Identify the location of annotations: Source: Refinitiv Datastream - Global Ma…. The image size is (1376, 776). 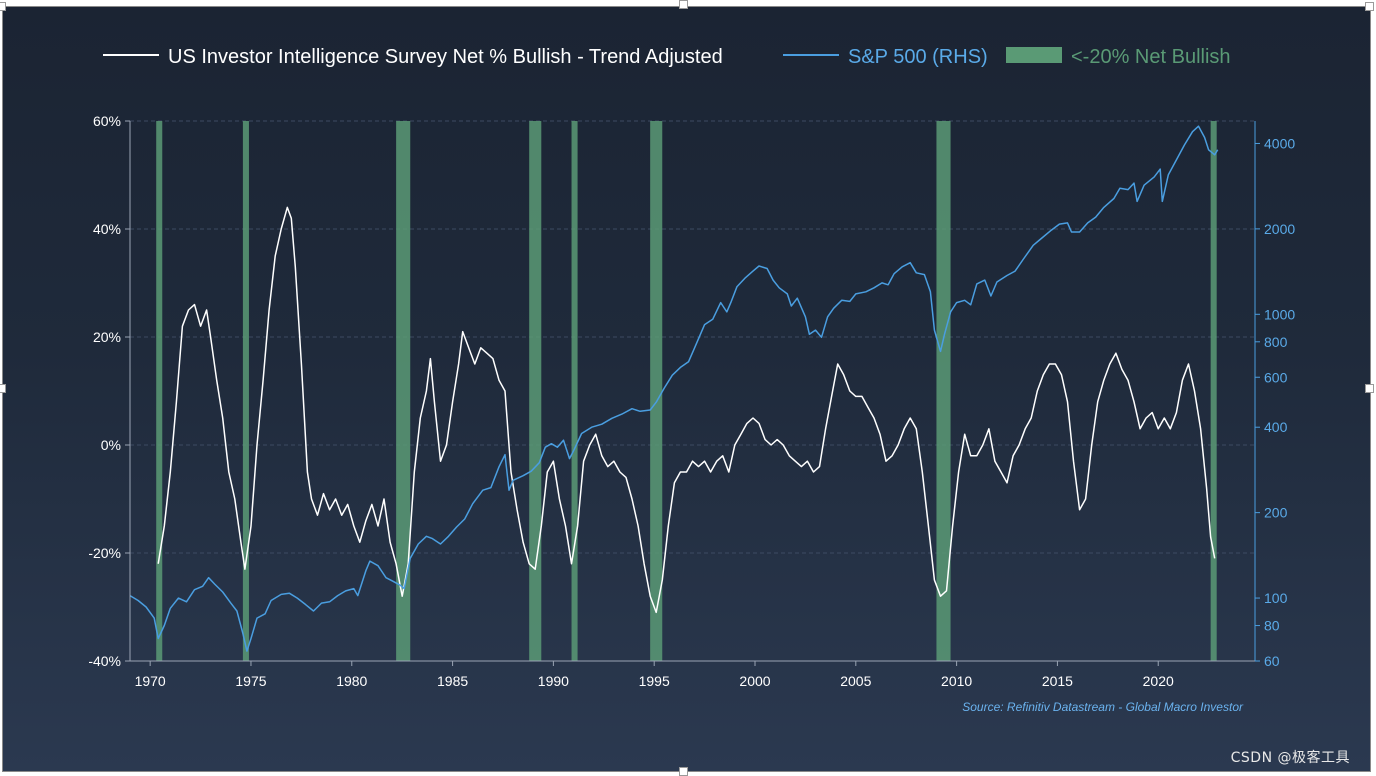
(1103, 707).